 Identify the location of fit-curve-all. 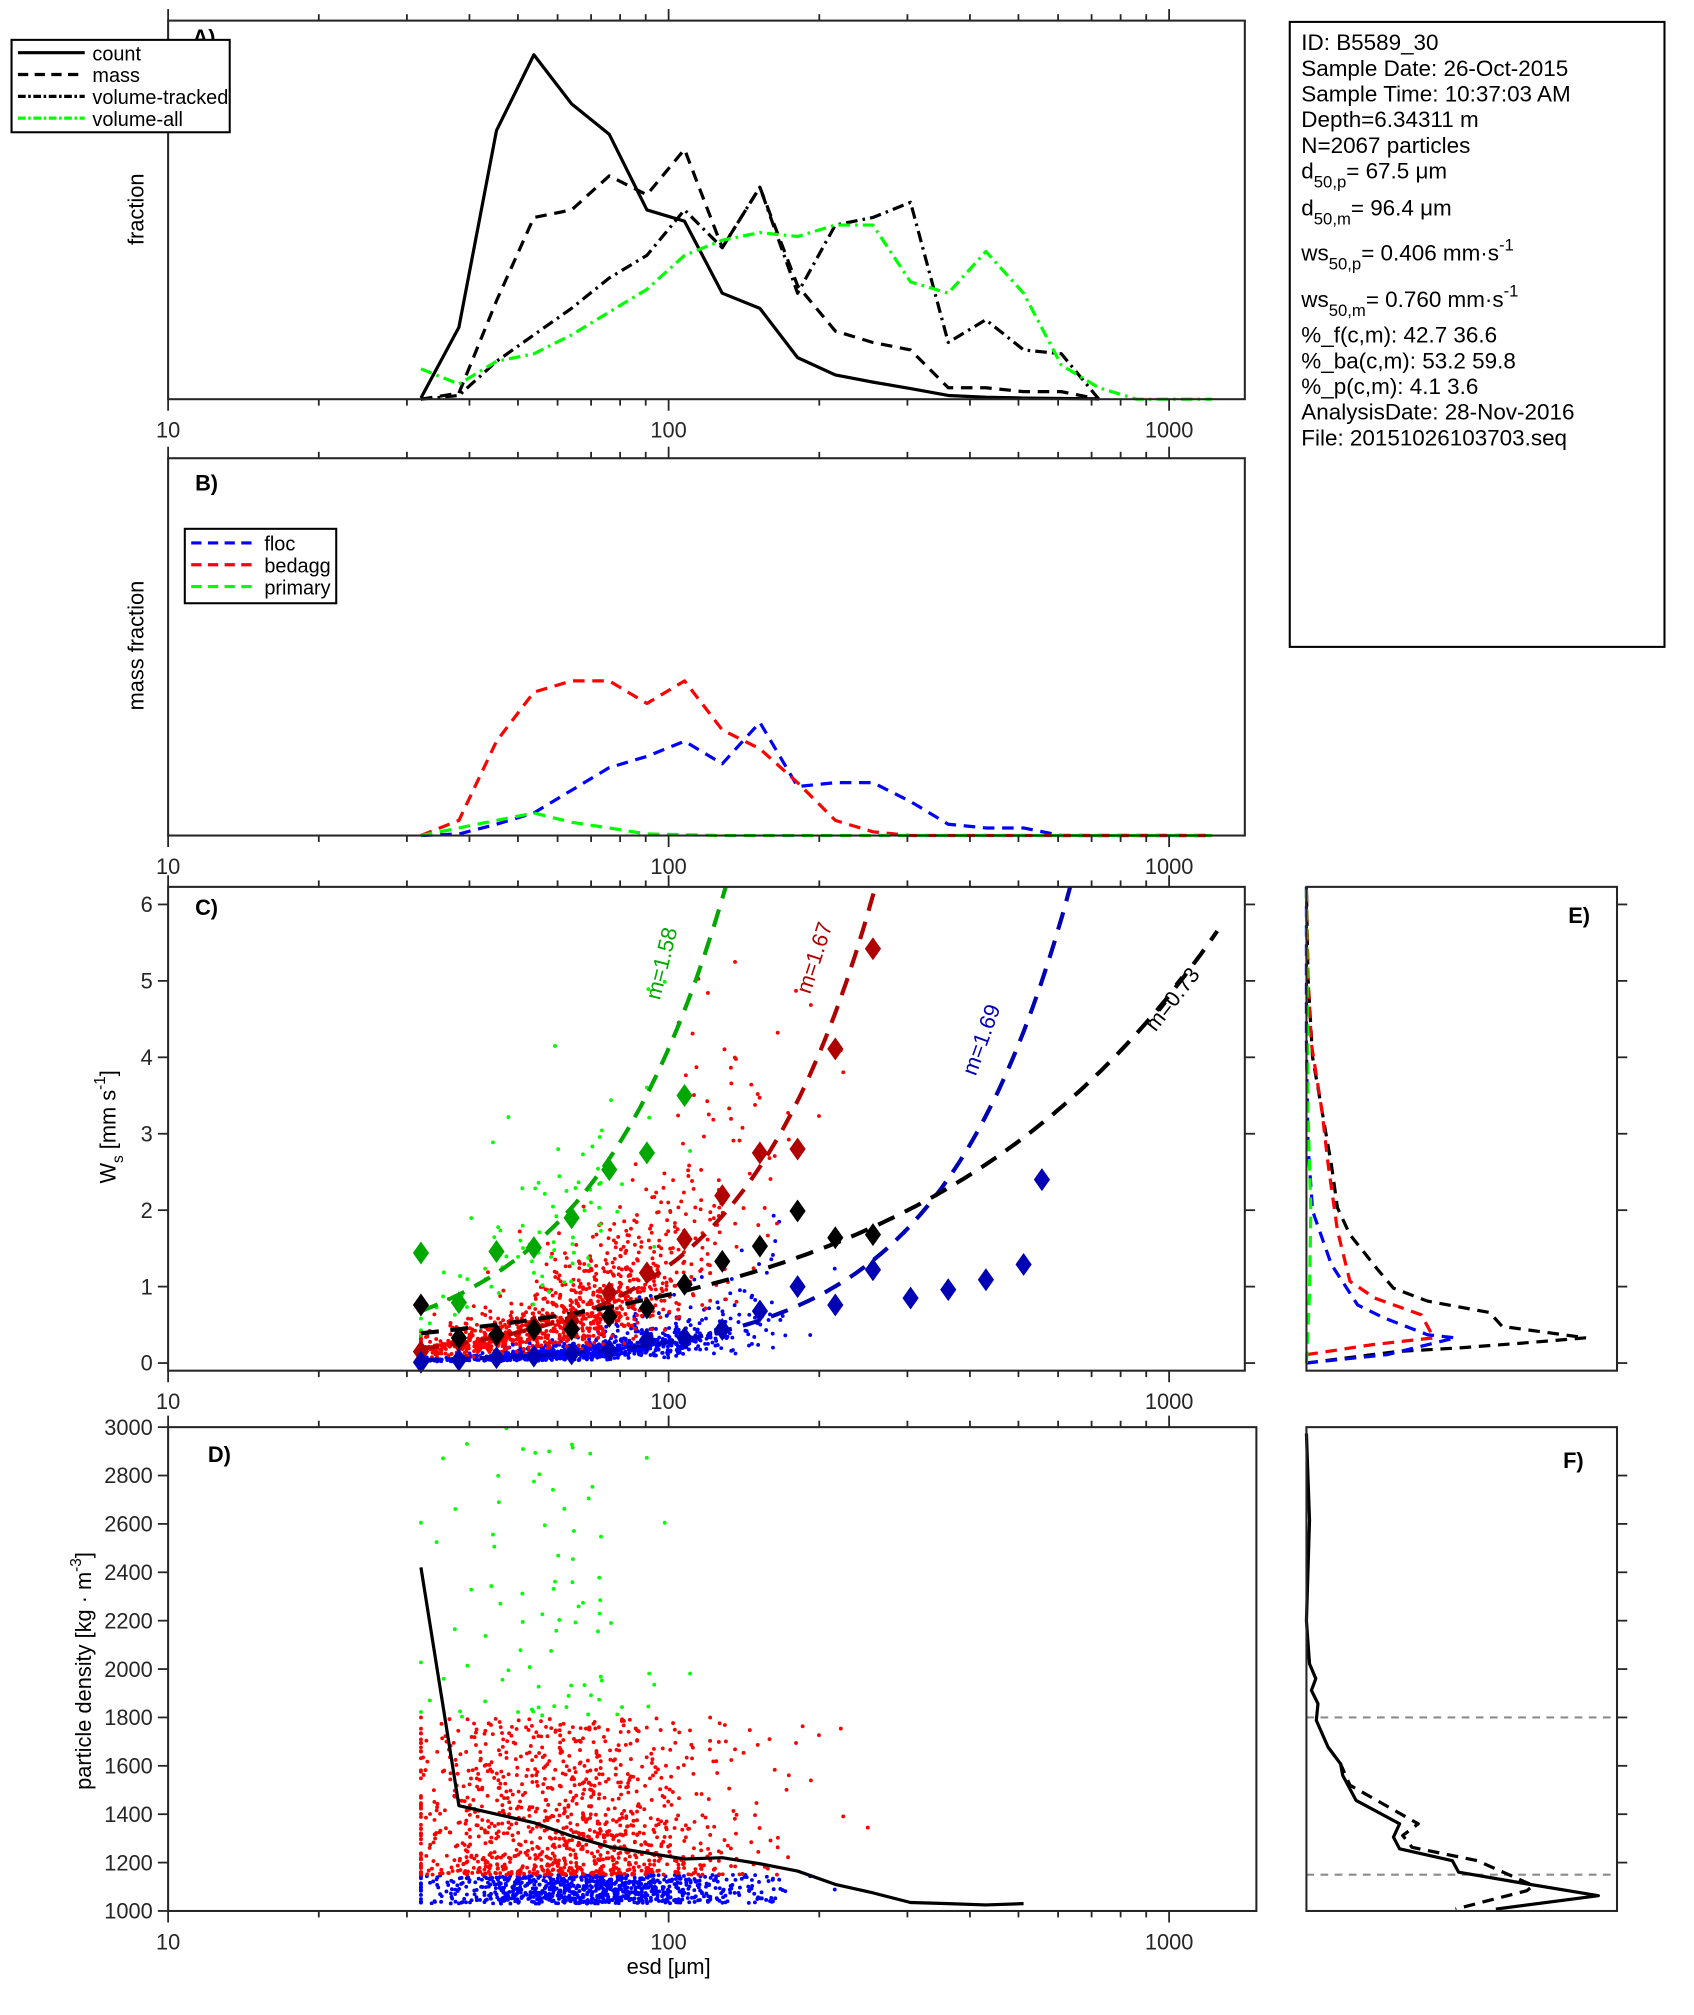
(819, 1132).